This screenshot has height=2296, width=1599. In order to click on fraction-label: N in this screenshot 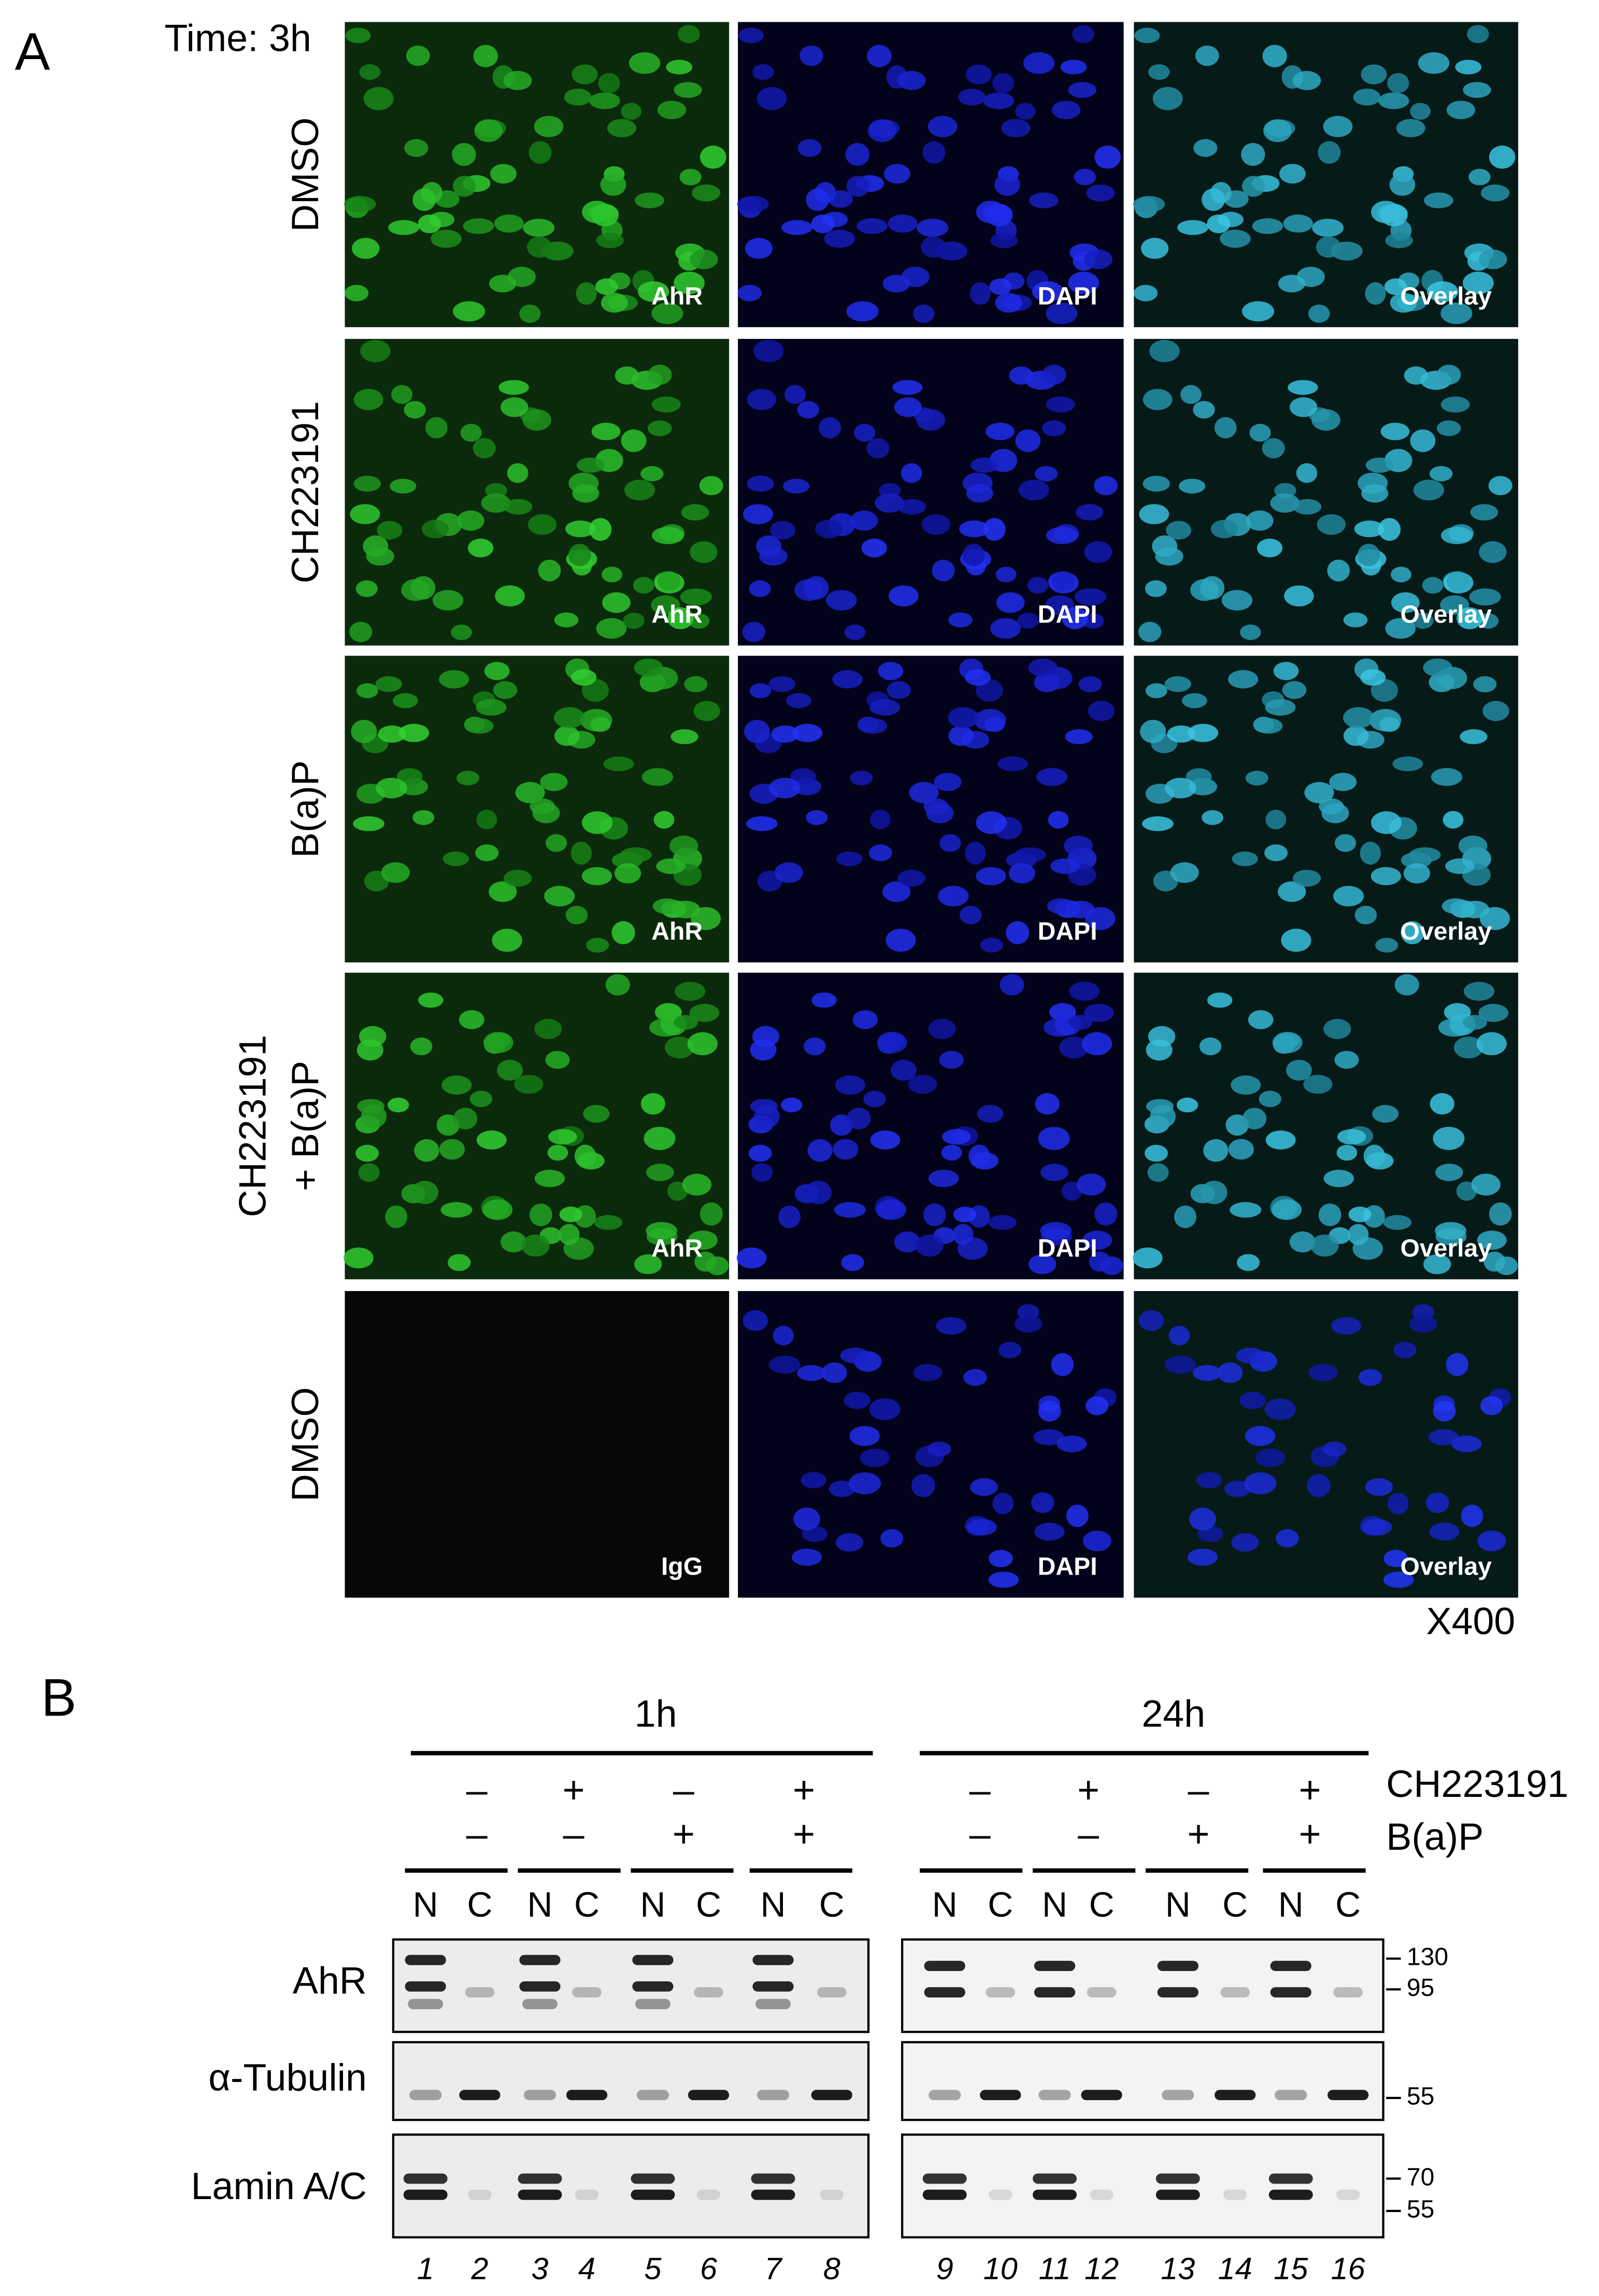, I will do `click(652, 1905)`.